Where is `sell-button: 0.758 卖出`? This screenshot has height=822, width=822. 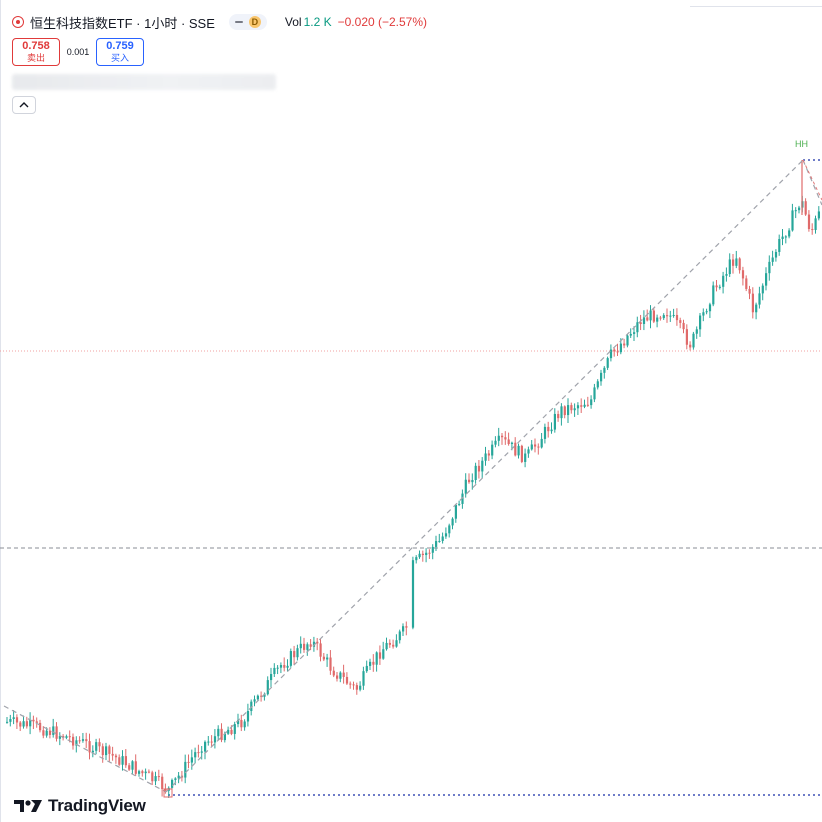
sell-button: 0.758 卖出 is located at coordinates (36, 52).